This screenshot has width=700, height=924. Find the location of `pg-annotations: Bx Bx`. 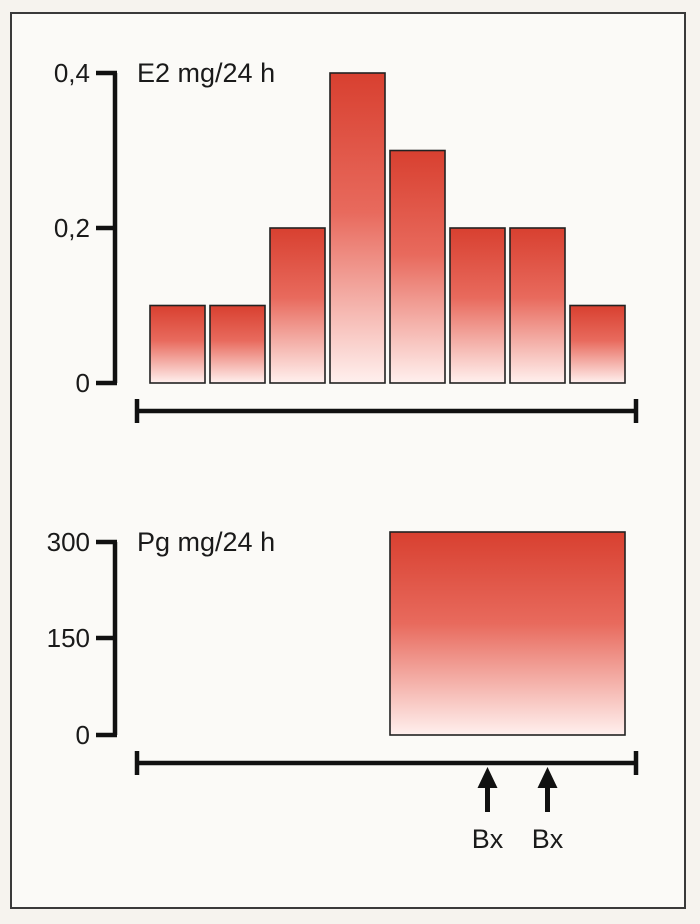

pg-annotations: Bx Bx is located at coordinates (518, 810).